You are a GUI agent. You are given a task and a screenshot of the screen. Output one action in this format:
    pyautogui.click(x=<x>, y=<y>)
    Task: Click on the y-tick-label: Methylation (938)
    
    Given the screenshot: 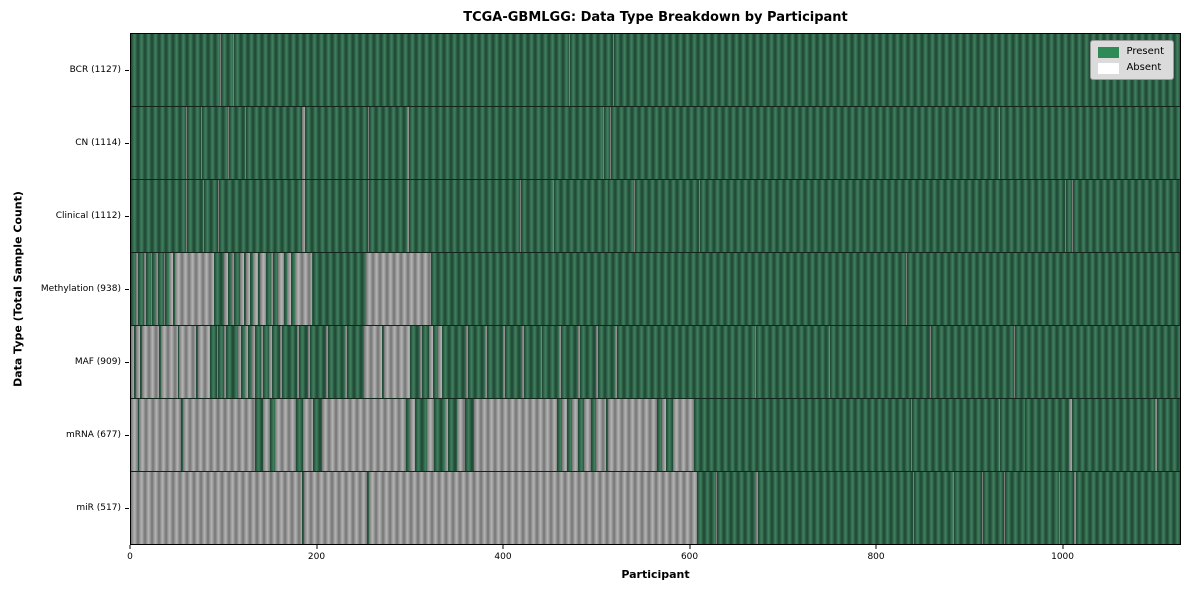 What is the action you would take?
    pyautogui.click(x=80, y=289)
    